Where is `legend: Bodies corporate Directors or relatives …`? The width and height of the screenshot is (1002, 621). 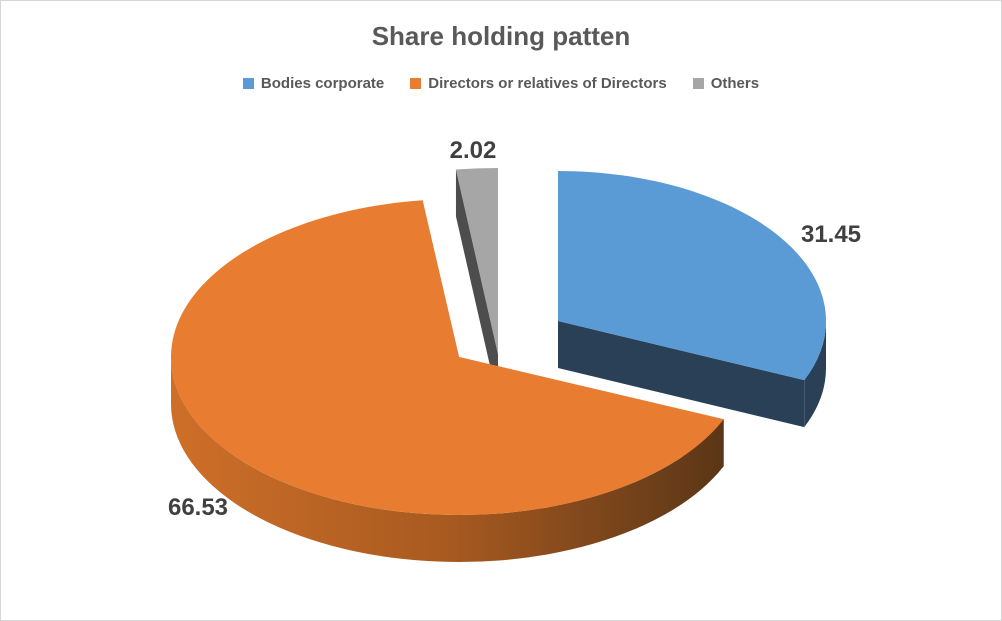
legend: Bodies corporate Directors or relatives … is located at coordinates (501, 83).